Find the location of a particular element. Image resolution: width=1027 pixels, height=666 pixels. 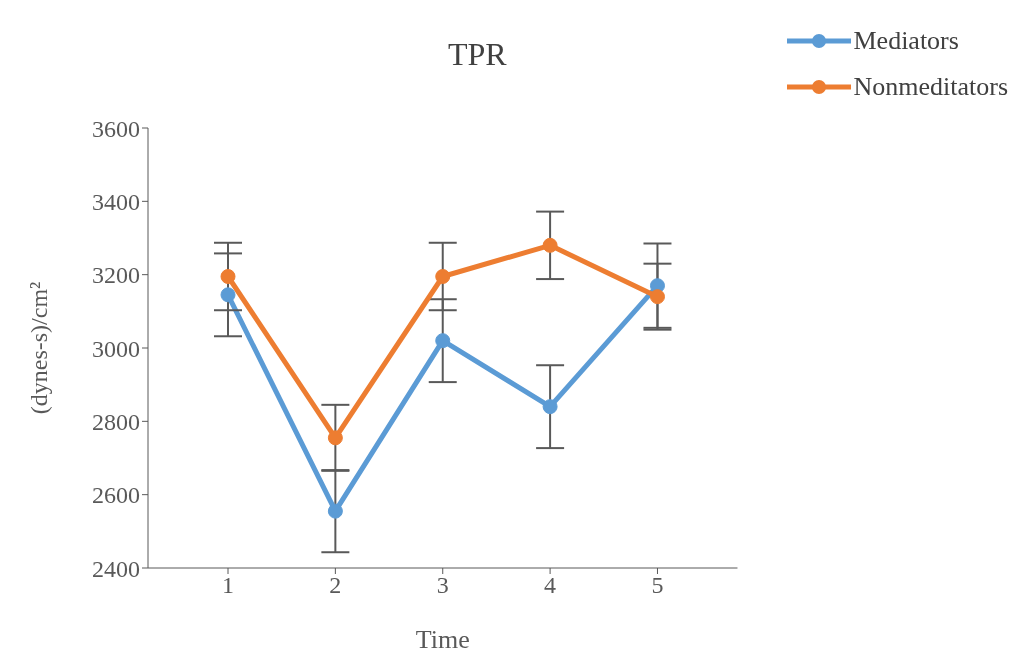

y-tick-label: 2600 is located at coordinates (116, 495).